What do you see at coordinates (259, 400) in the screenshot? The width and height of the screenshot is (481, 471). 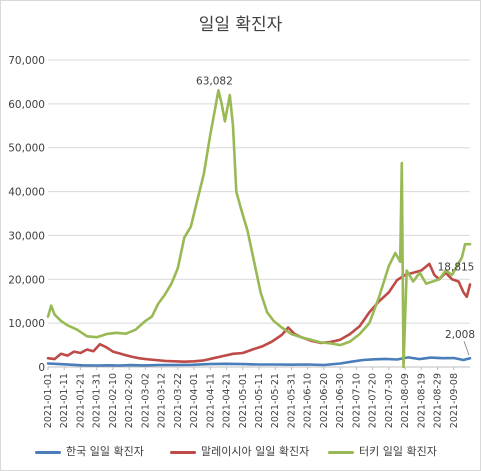 I see `x-tick-label: 2021-05-11` at bounding box center [259, 400].